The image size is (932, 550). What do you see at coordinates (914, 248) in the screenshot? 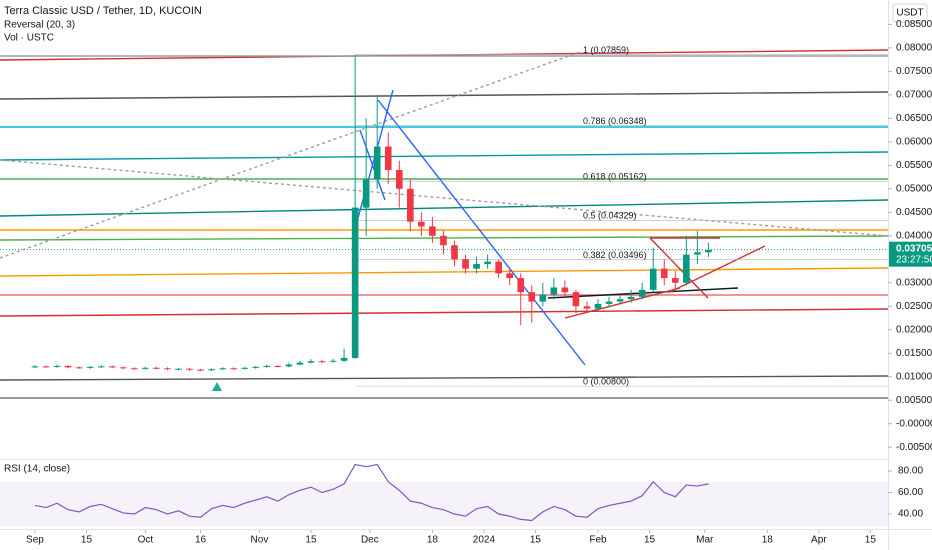
I see `price-tag-label: 0.03705` at bounding box center [914, 248].